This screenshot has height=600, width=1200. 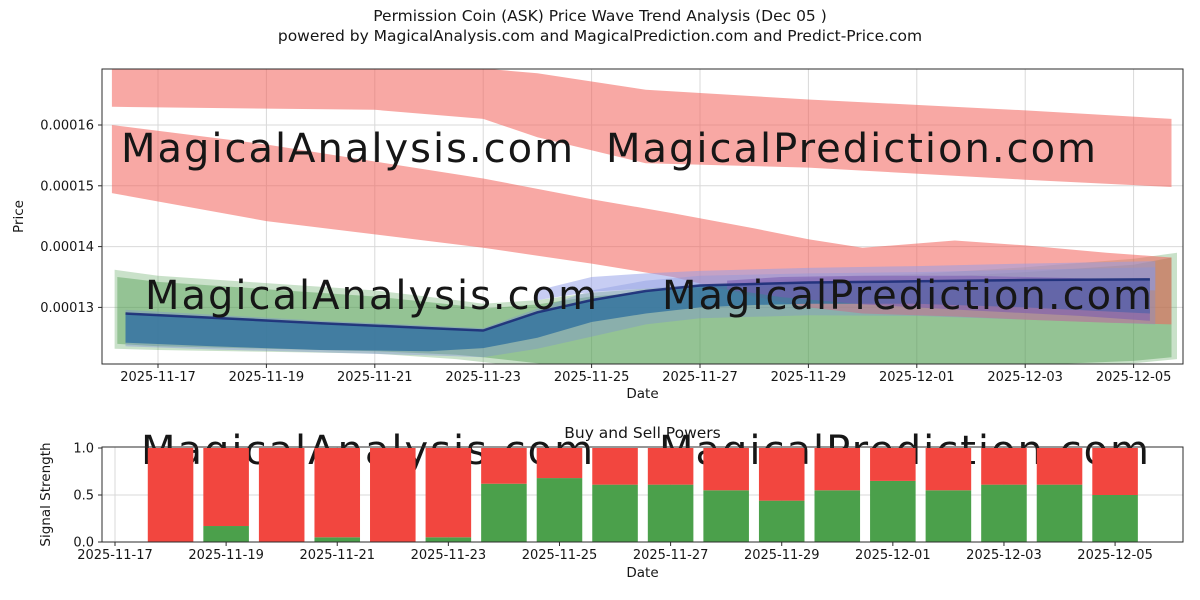 What do you see at coordinates (83, 543) in the screenshot?
I see `y-tick-label: 0.0` at bounding box center [83, 543].